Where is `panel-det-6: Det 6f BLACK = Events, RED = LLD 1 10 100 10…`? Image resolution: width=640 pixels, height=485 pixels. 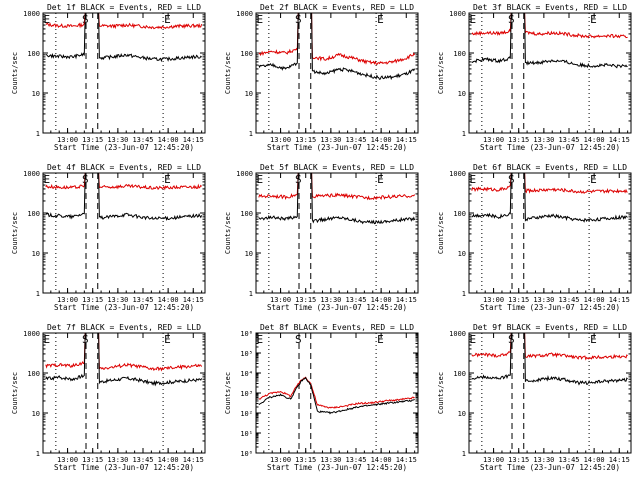
panel-det-6: Det 6f BLACK = Events, RED = LLD 1 10 100 10… is located at coordinates (534, 237).